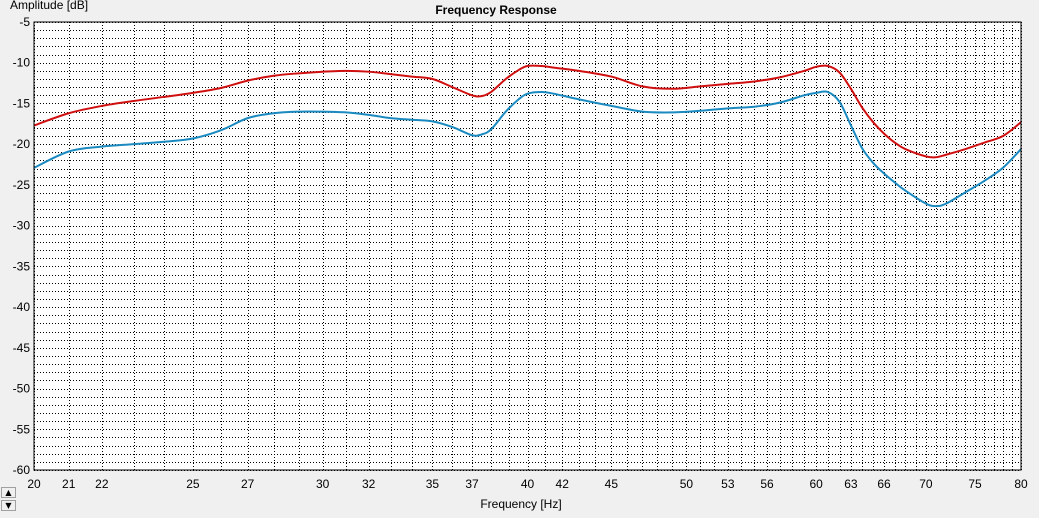  Describe the element at coordinates (22, 348) in the screenshot. I see `y-tick-label: -45` at that location.